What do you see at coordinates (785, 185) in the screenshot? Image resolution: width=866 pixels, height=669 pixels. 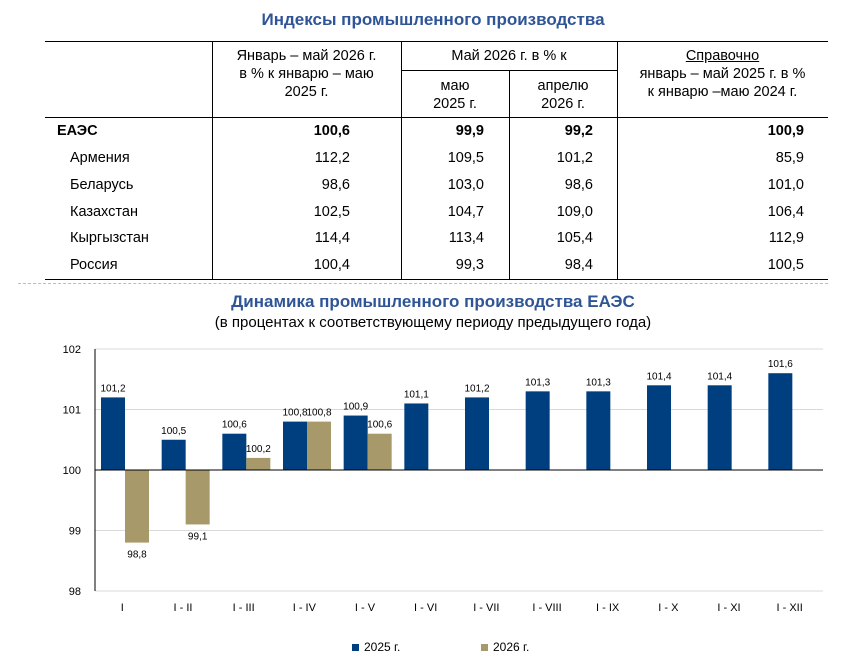 I see `row-value-col4: 101,0` at bounding box center [785, 185].